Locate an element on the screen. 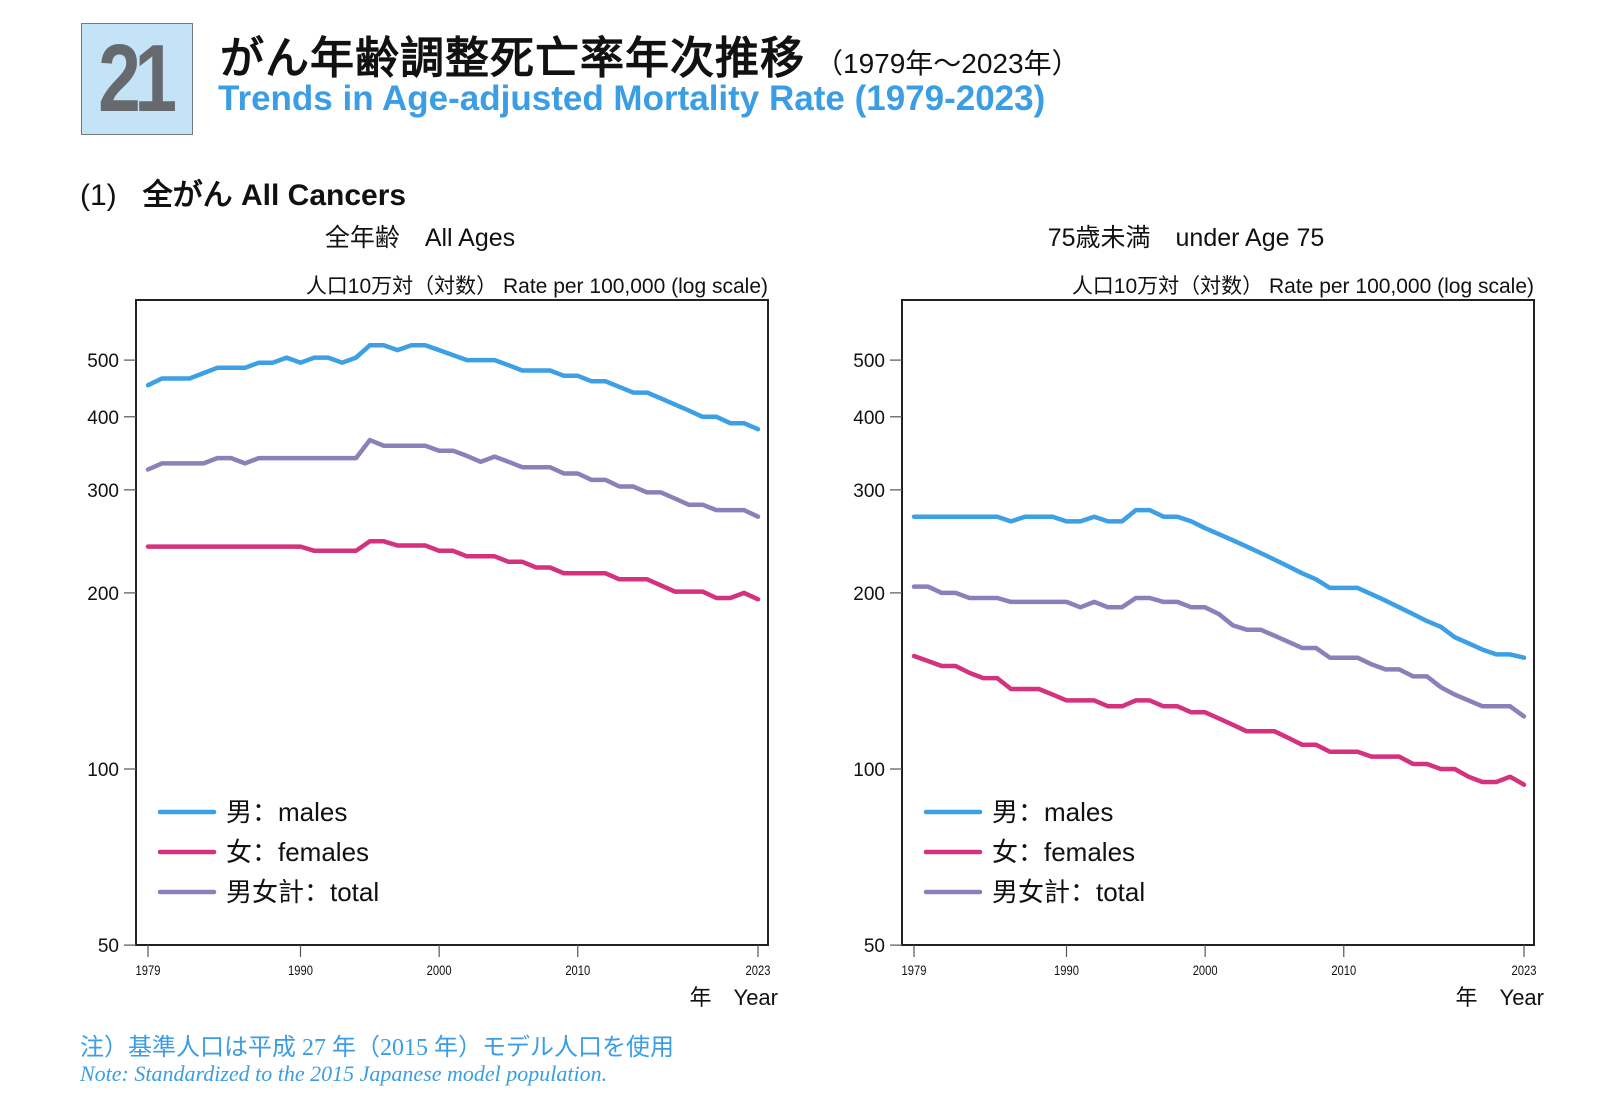 This screenshot has height=1098, width=1606. chapter-number: 21 is located at coordinates (137, 78).